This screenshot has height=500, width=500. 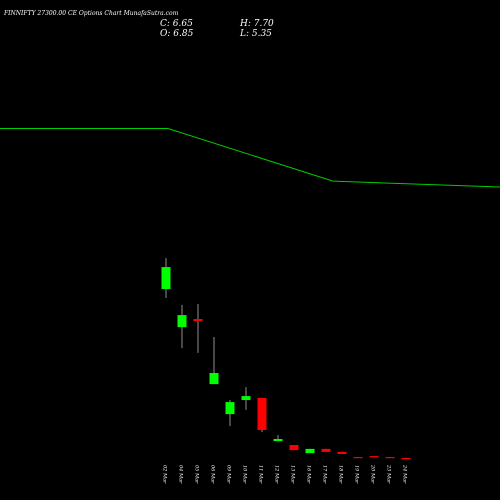 I want to click on x-tick-label: 04 Mar, so click(x=181, y=474).